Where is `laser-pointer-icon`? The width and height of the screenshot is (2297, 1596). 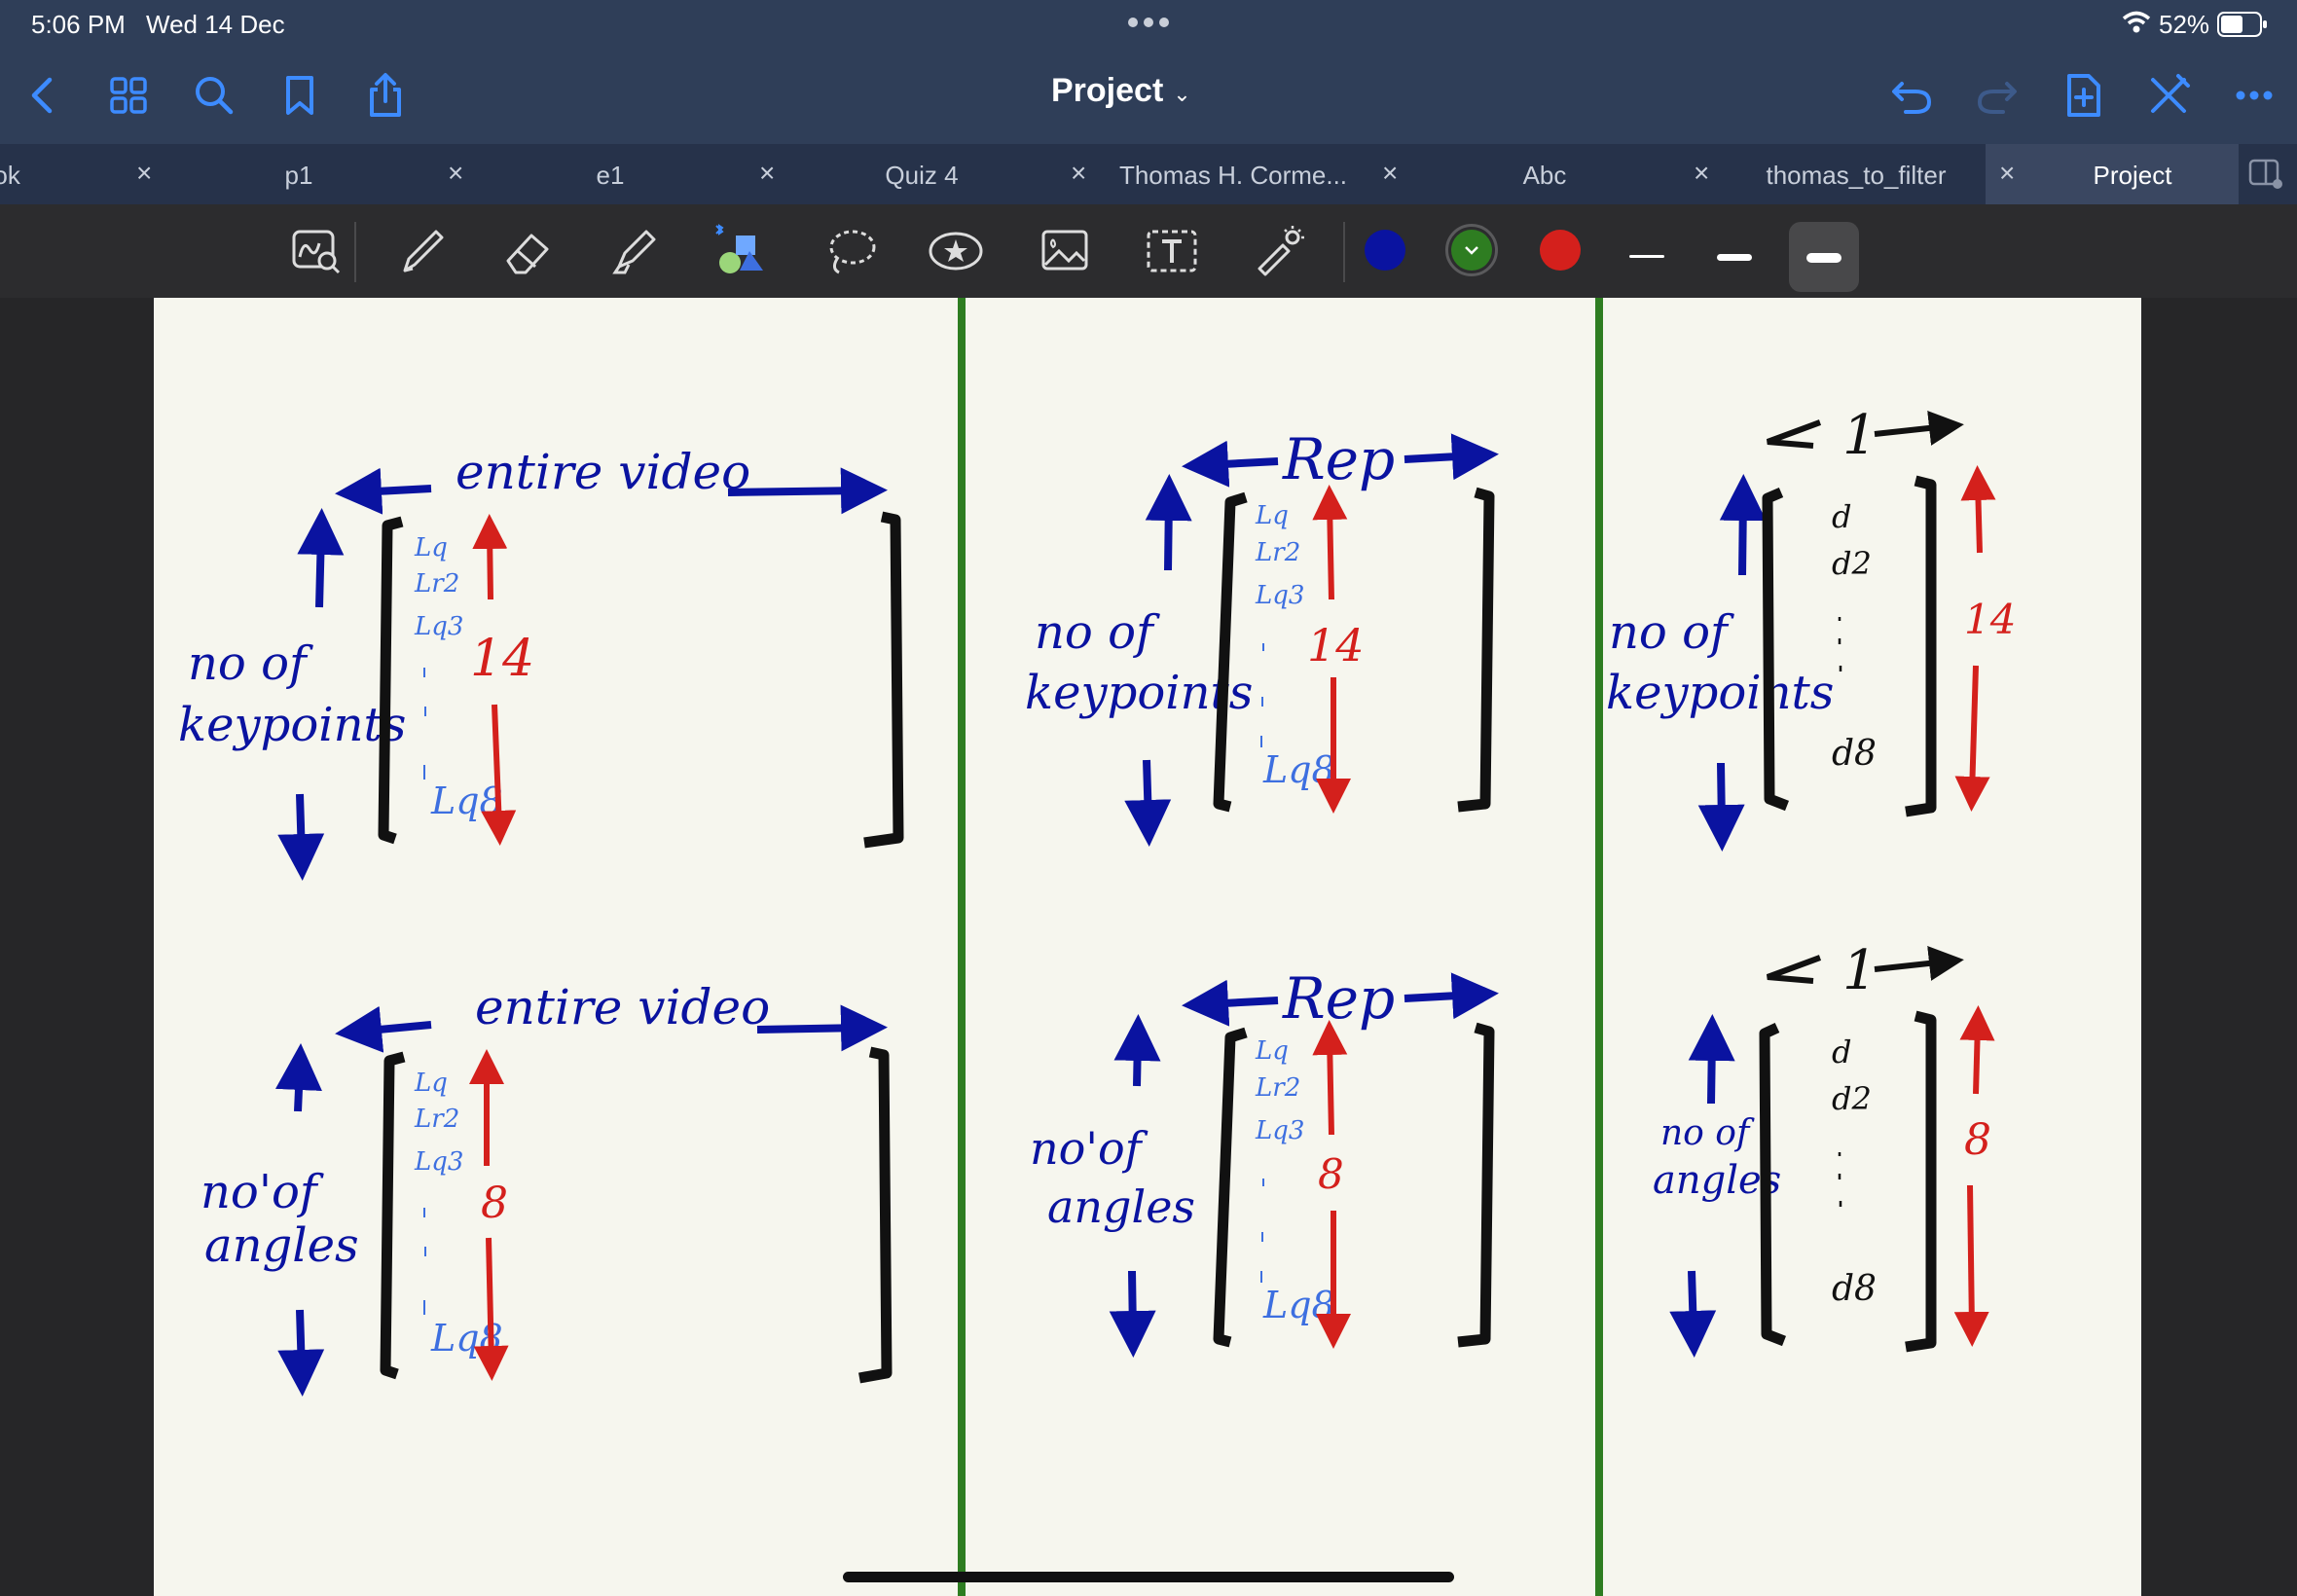
laser-pointer-icon is located at coordinates (1279, 251).